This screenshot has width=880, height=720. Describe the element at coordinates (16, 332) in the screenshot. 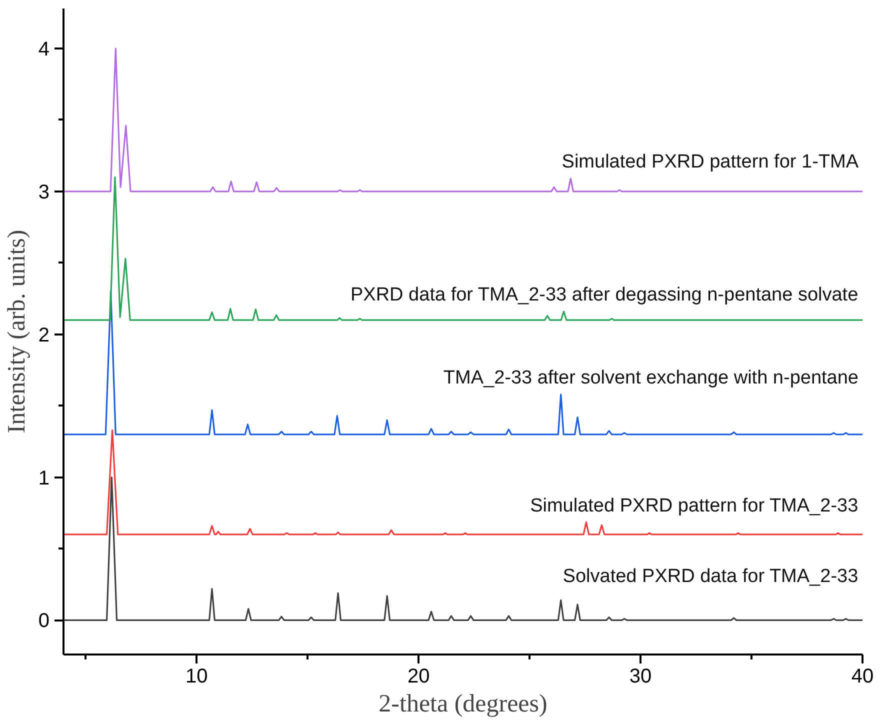

I see `y-axis-title: Intensity (arb. units)` at that location.